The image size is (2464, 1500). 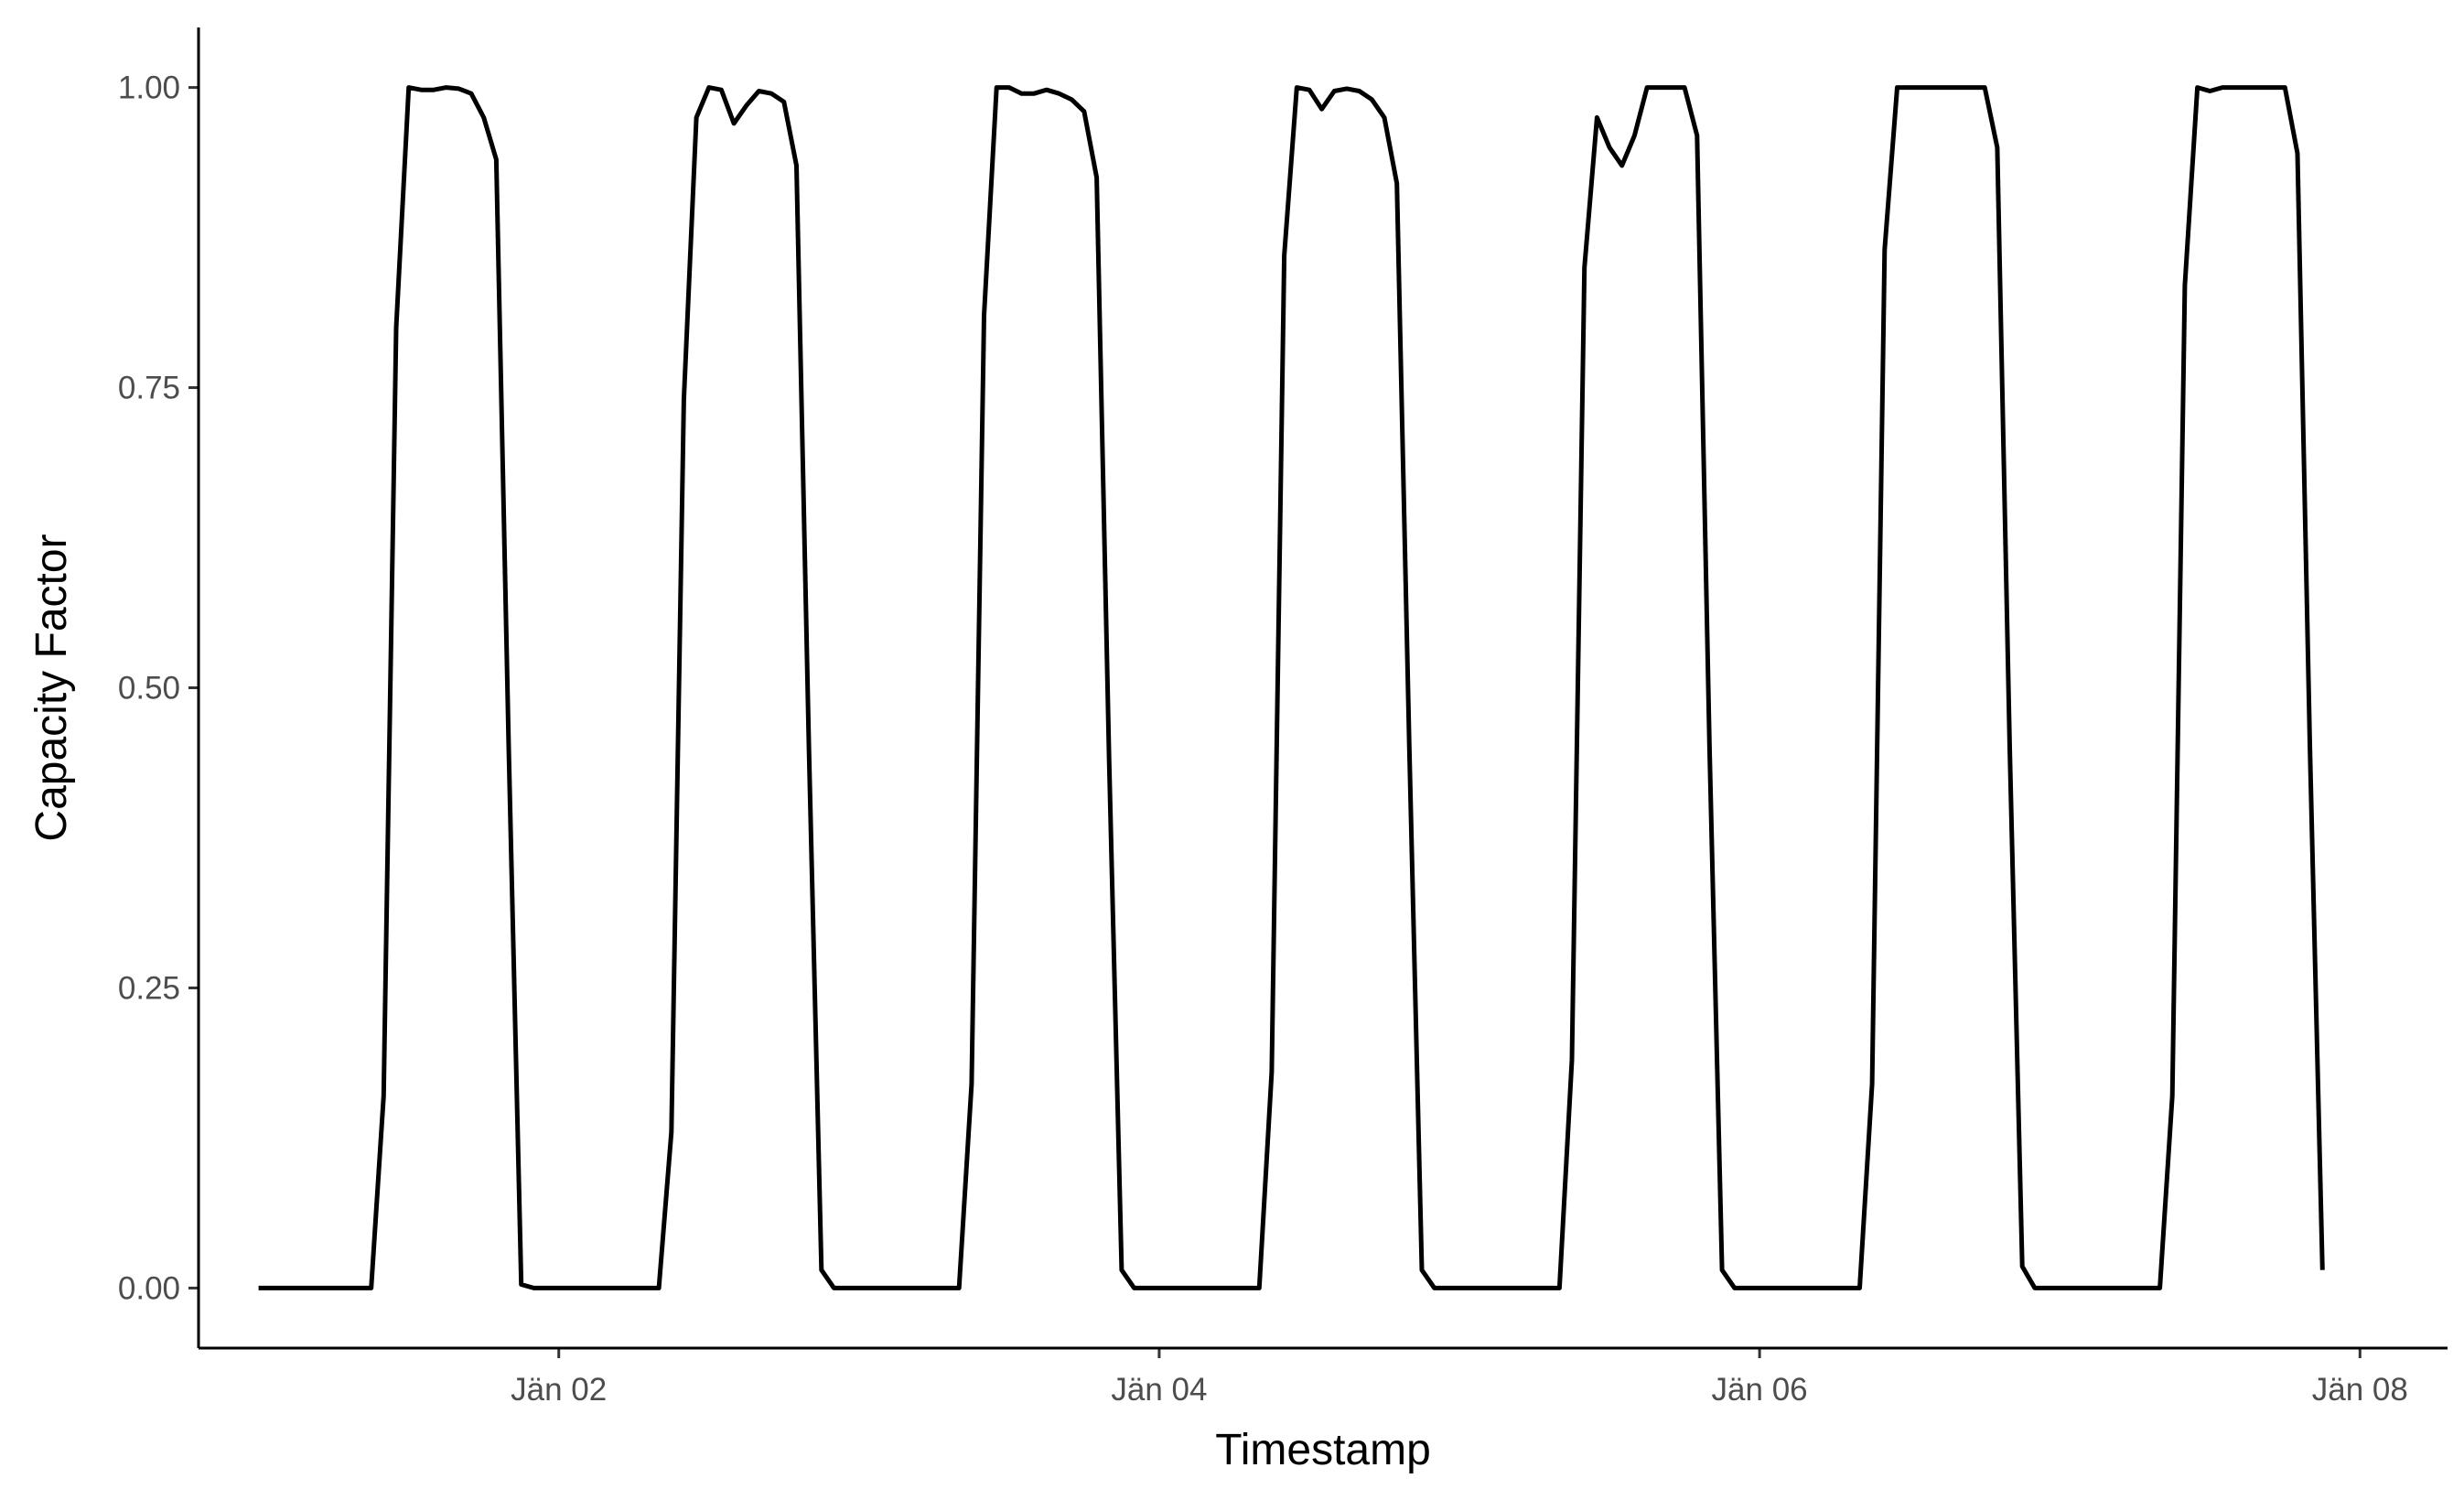 What do you see at coordinates (149, 689) in the screenshot?
I see `y-tick-label: 0.50` at bounding box center [149, 689].